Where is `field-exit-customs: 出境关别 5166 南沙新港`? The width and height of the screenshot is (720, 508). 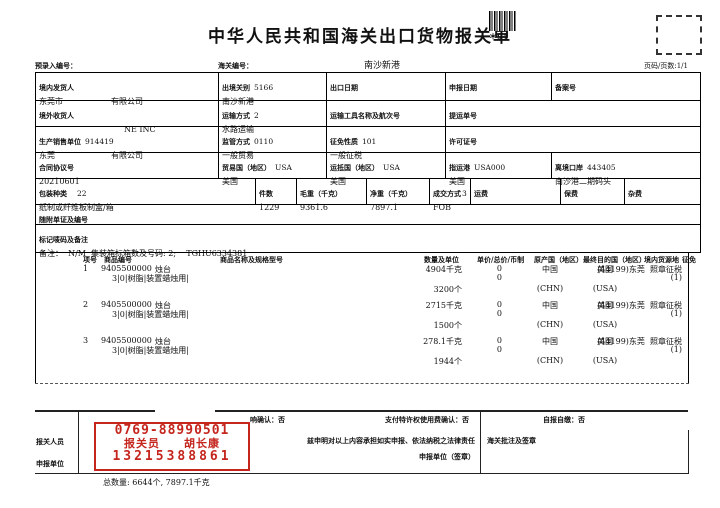 field-exit-customs: 出境关别 5166 南沙新港 is located at coordinates (272, 89).